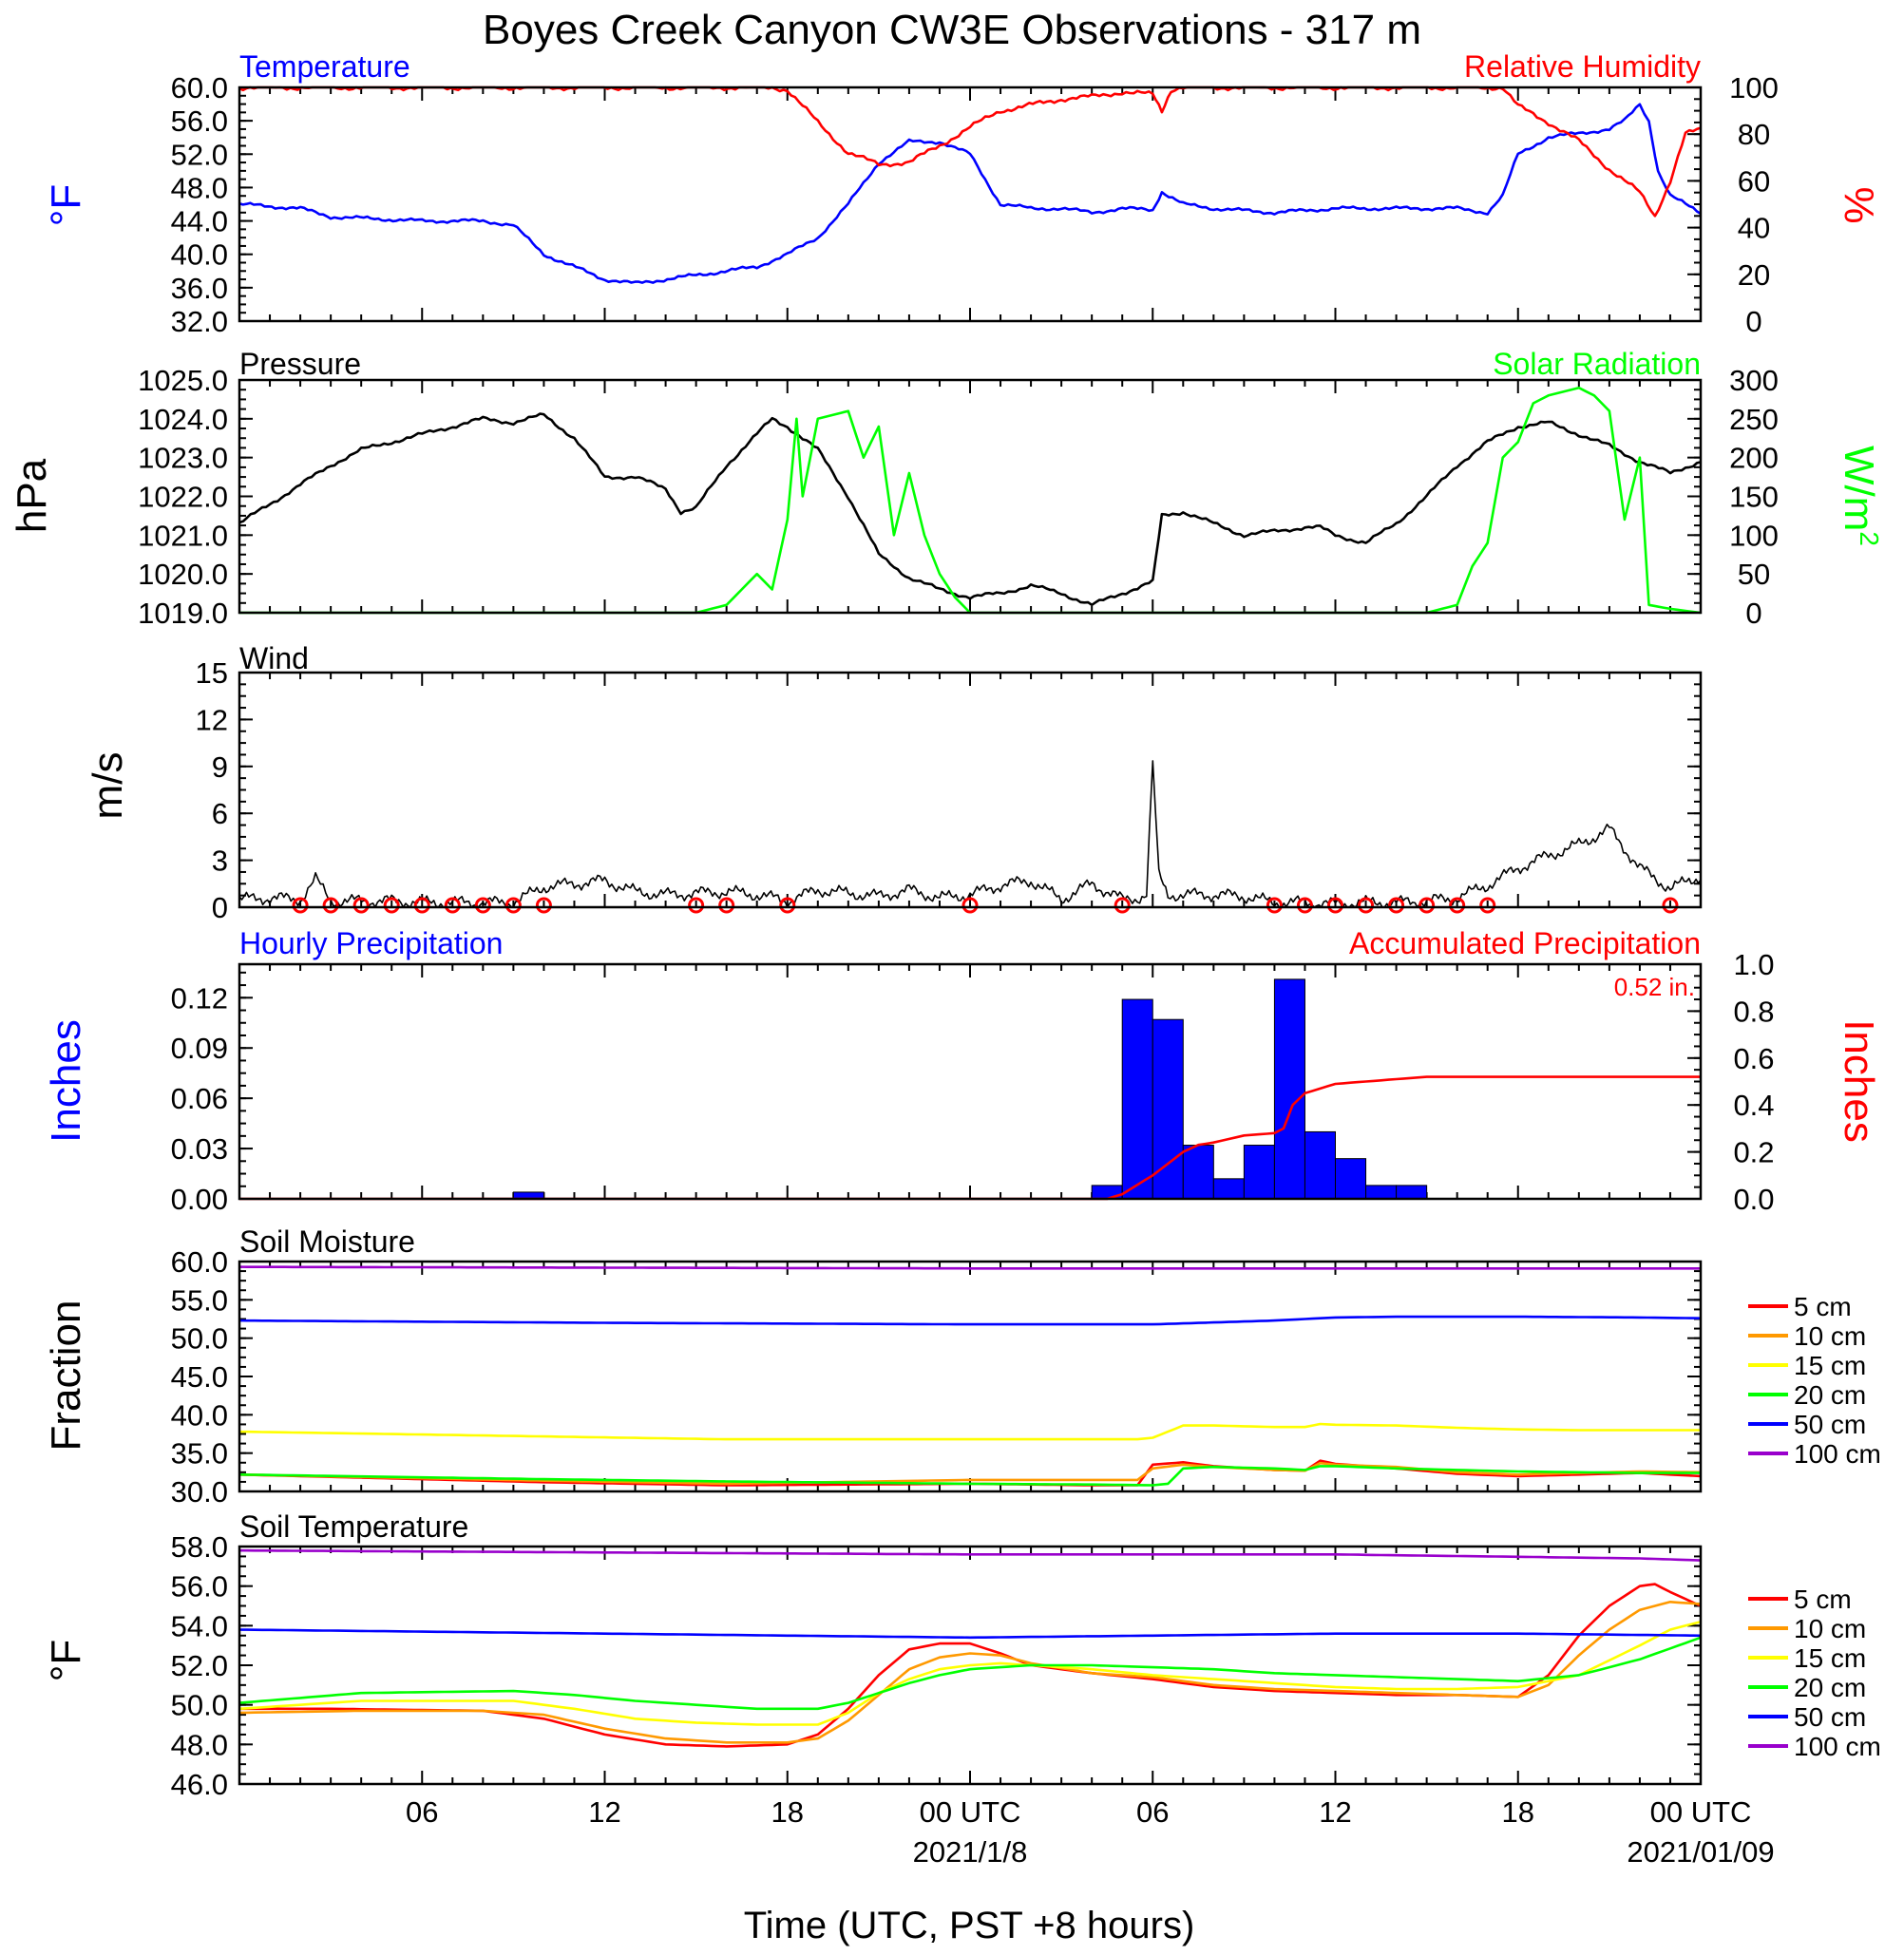  I want to click on x-date-label: 2021/01/09, so click(1701, 1852).